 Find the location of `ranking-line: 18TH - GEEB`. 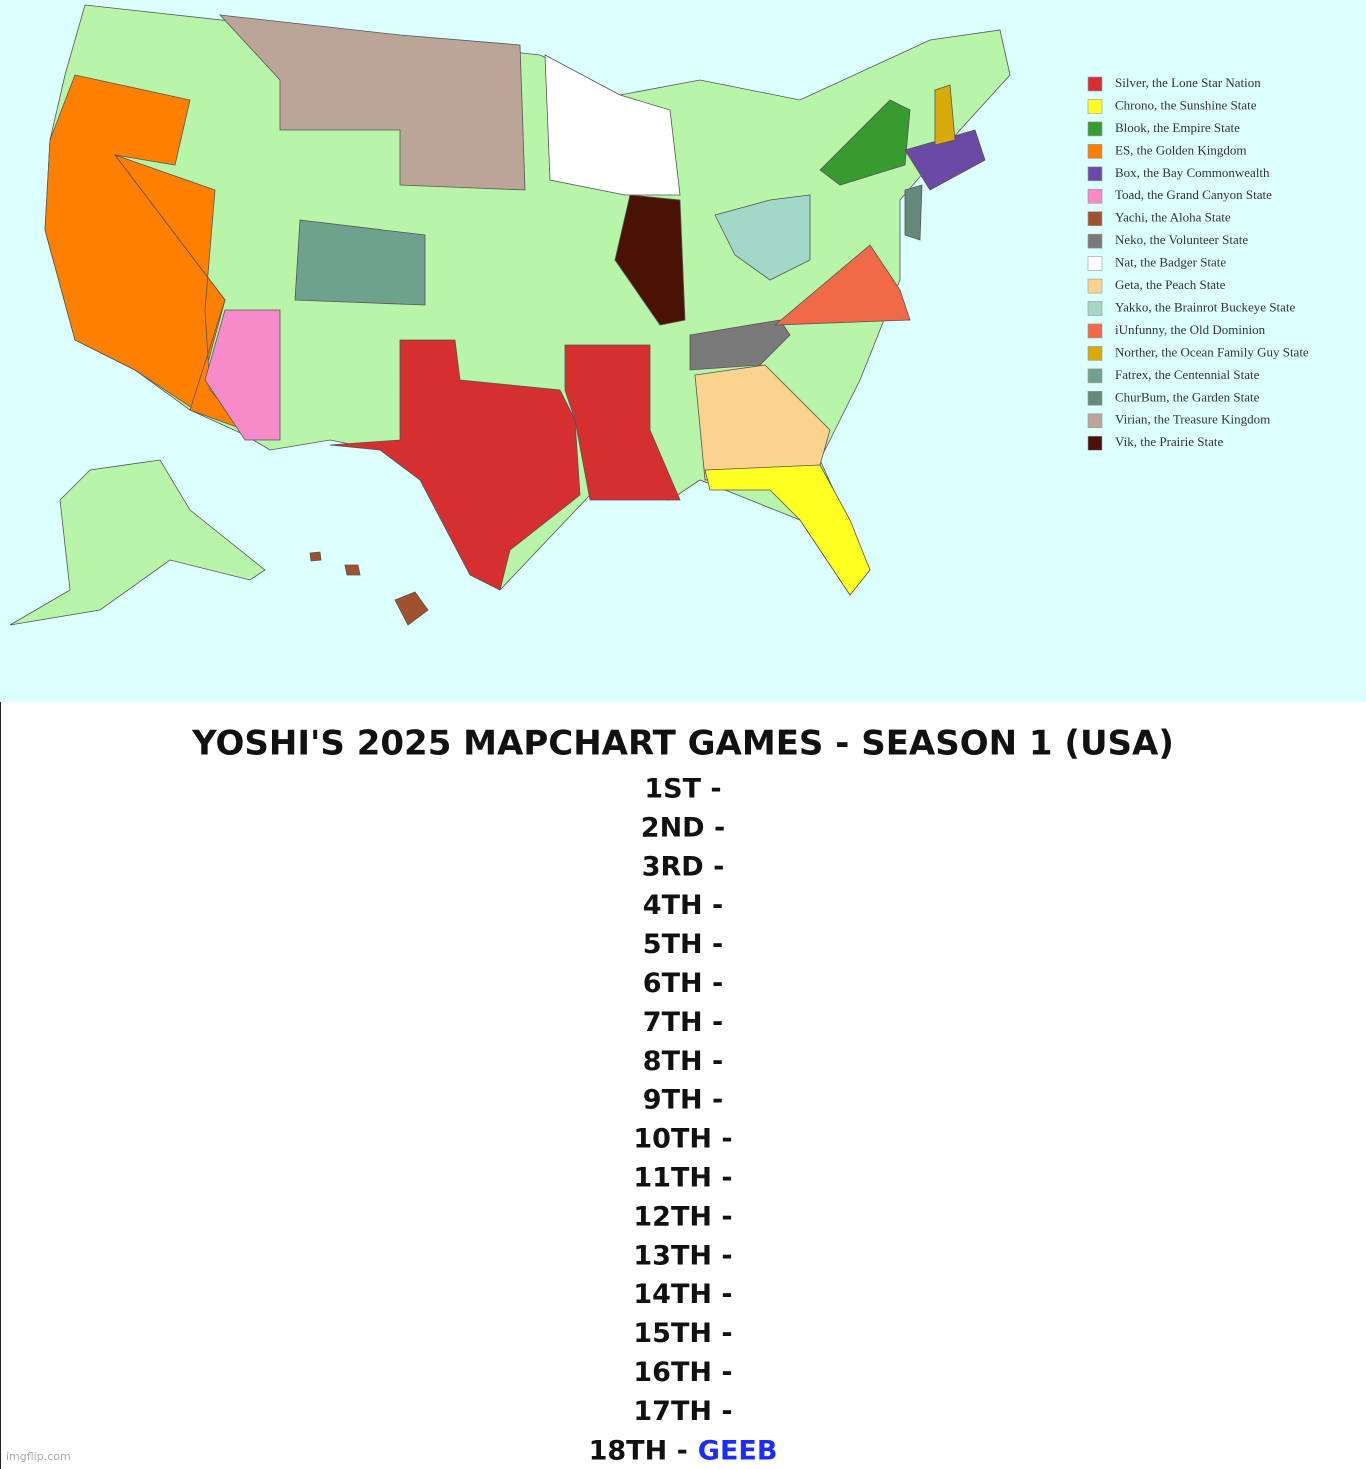

ranking-line: 18TH - GEEB is located at coordinates (683, 1450).